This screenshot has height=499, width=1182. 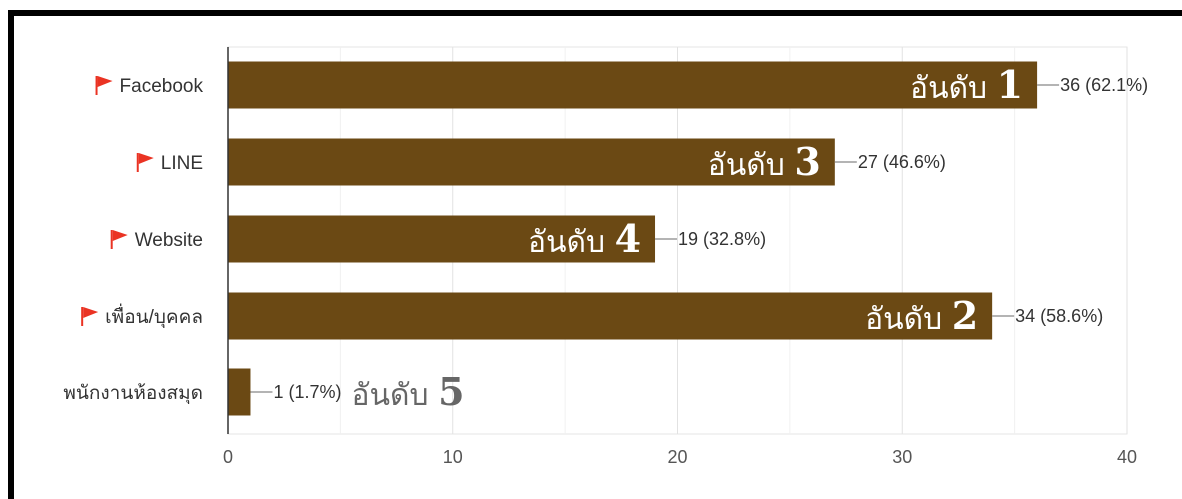 I want to click on category-label: Facebook, so click(x=162, y=86).